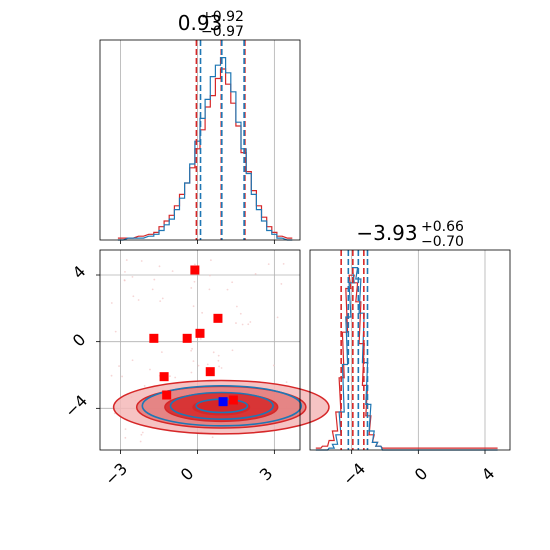 This screenshot has height=550, width=550. I want to click on histogram-red, so click(205, 153).